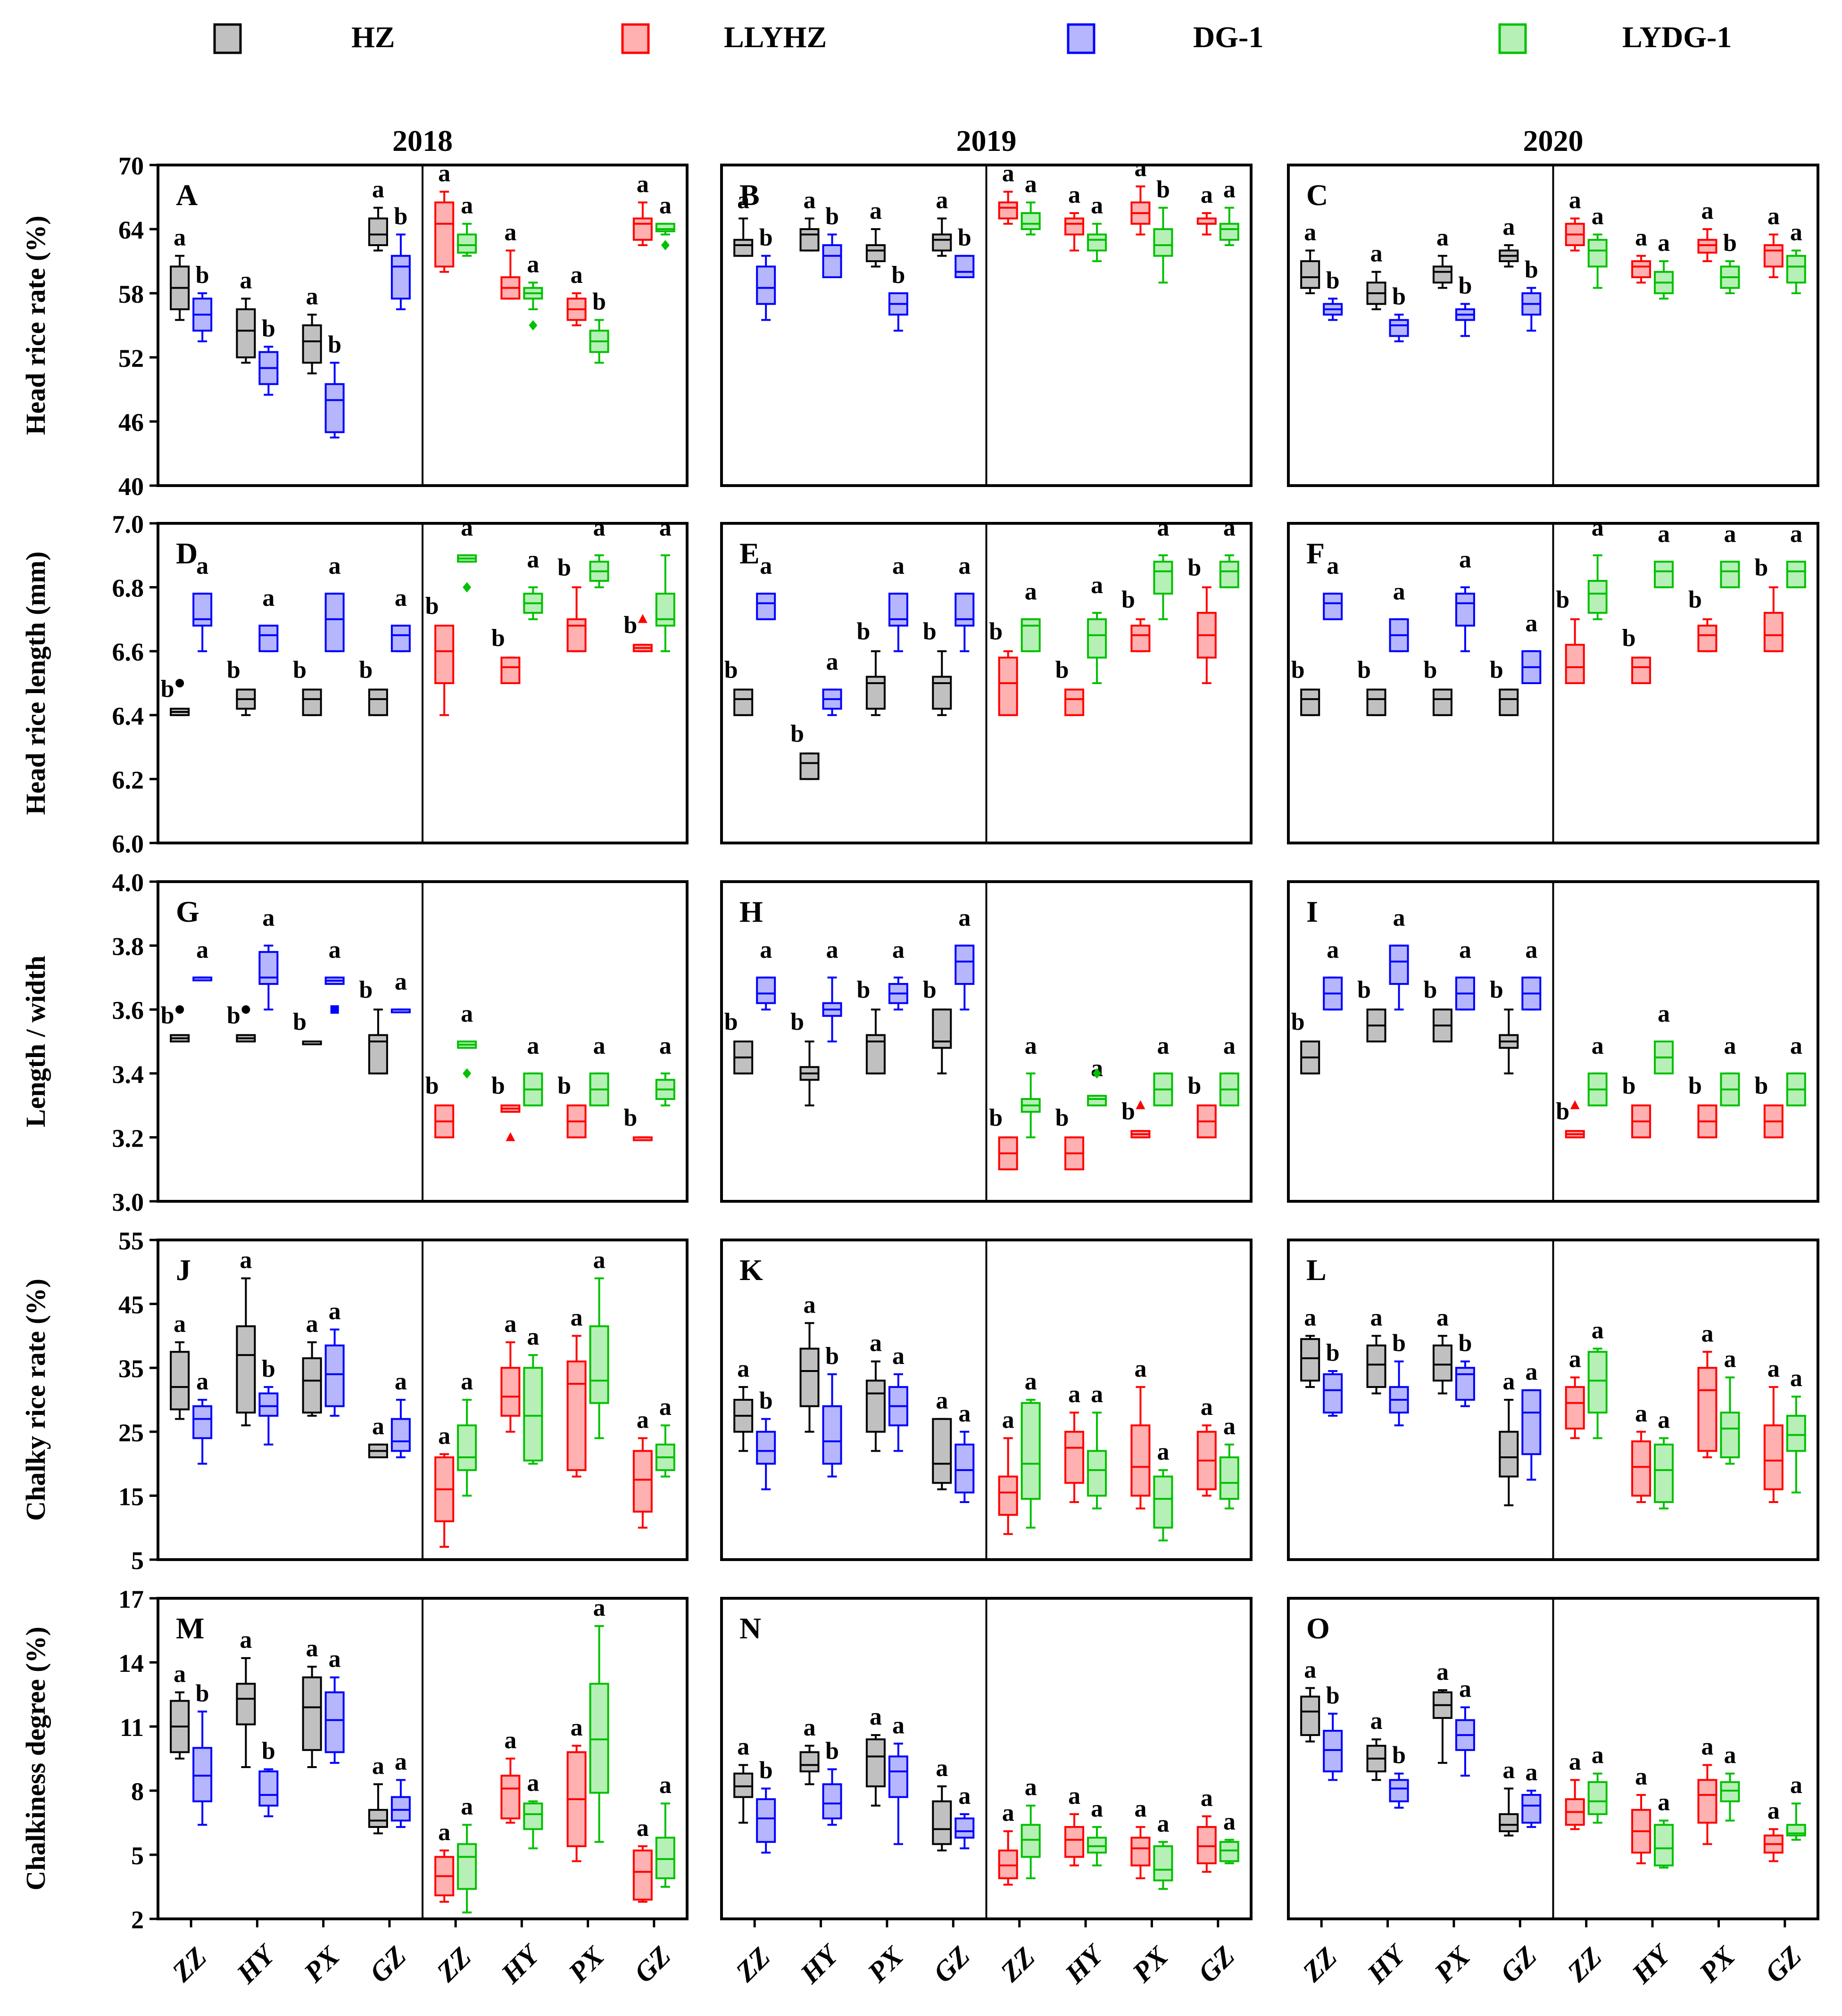 The width and height of the screenshot is (1842, 2016). I want to click on y-tick-label: 3.6, so click(128, 1011).